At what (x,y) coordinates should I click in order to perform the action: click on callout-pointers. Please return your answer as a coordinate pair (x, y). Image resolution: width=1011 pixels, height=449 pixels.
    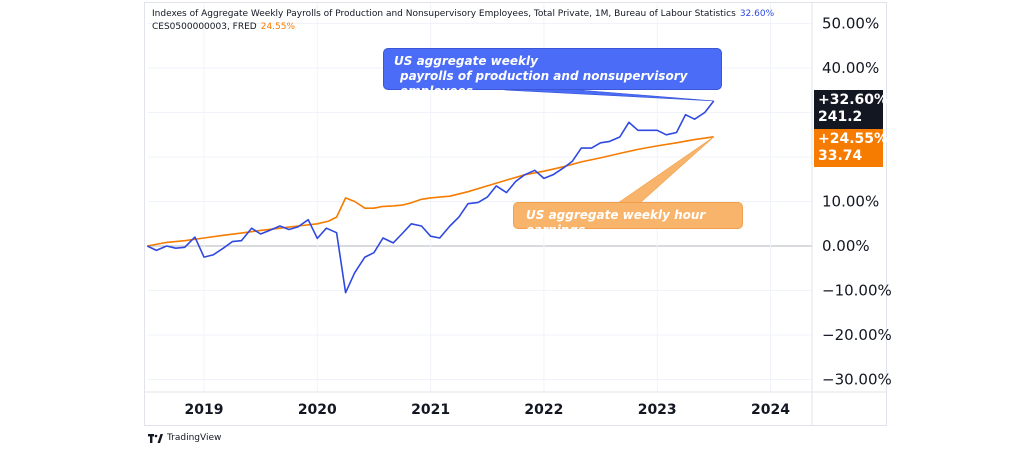
    Looking at the image, I should click on (609, 143).